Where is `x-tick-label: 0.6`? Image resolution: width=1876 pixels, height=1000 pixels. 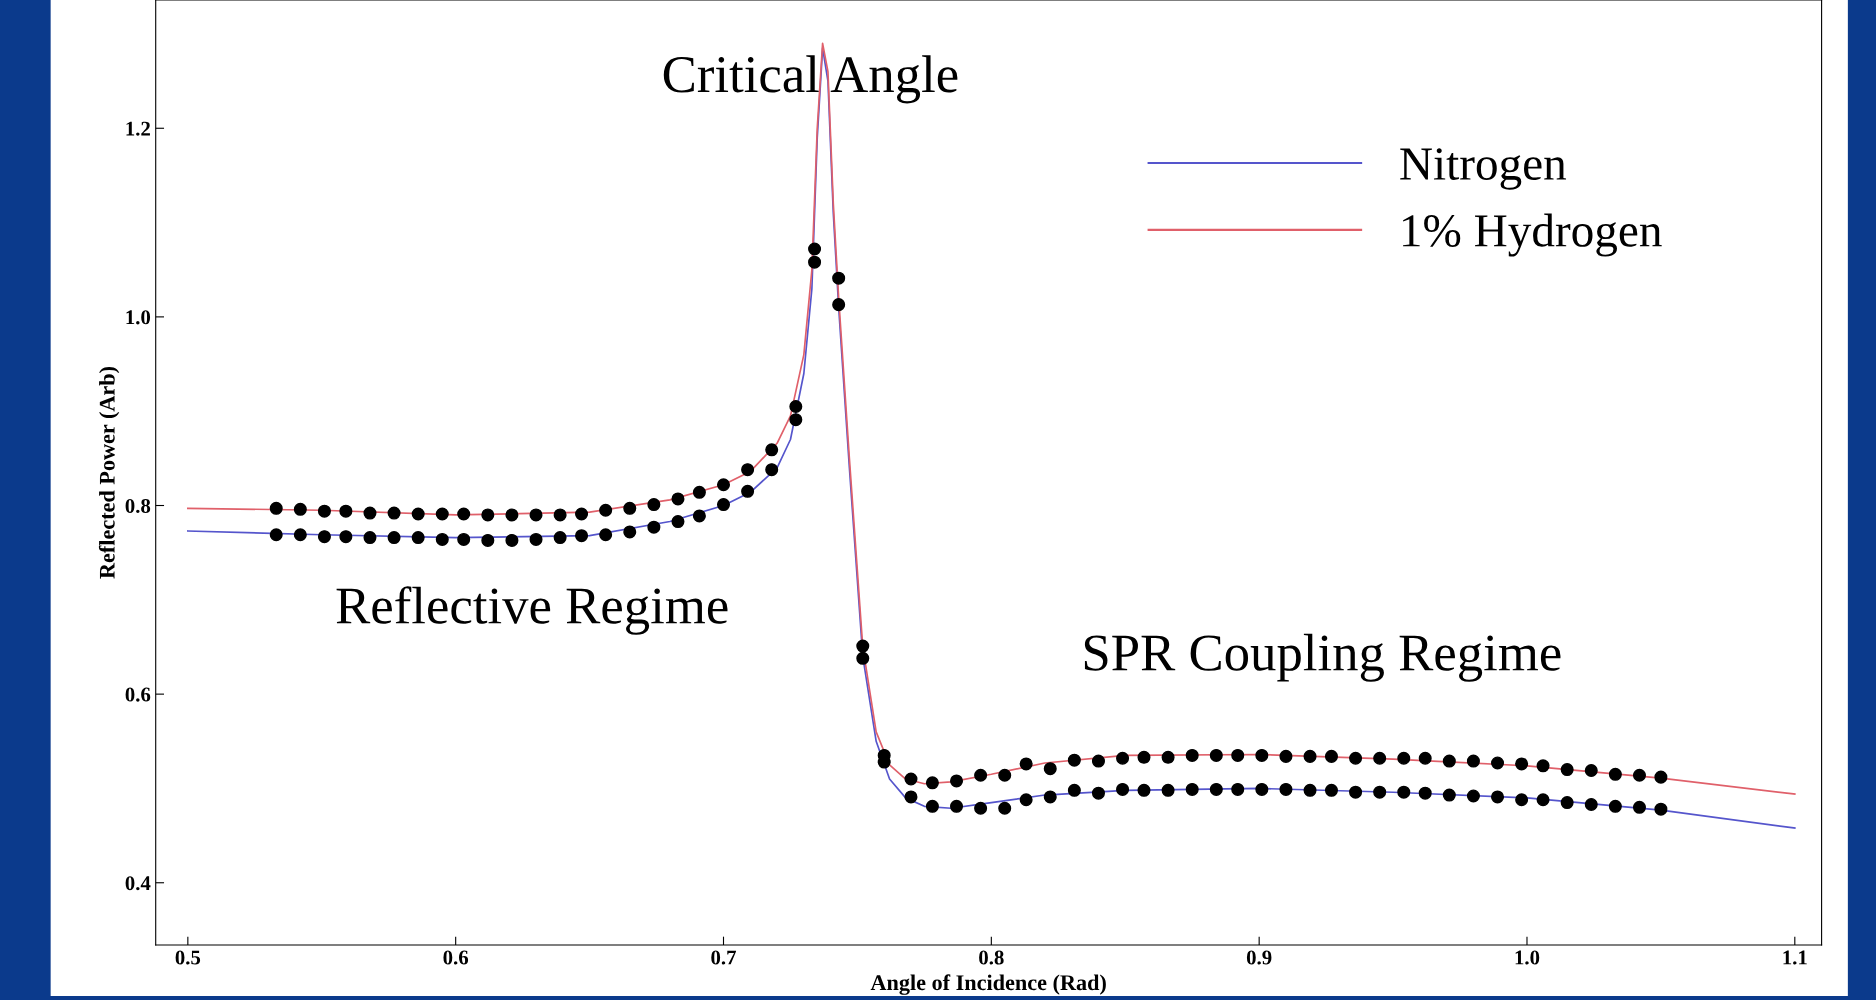
x-tick-label: 0.6 is located at coordinates (456, 957).